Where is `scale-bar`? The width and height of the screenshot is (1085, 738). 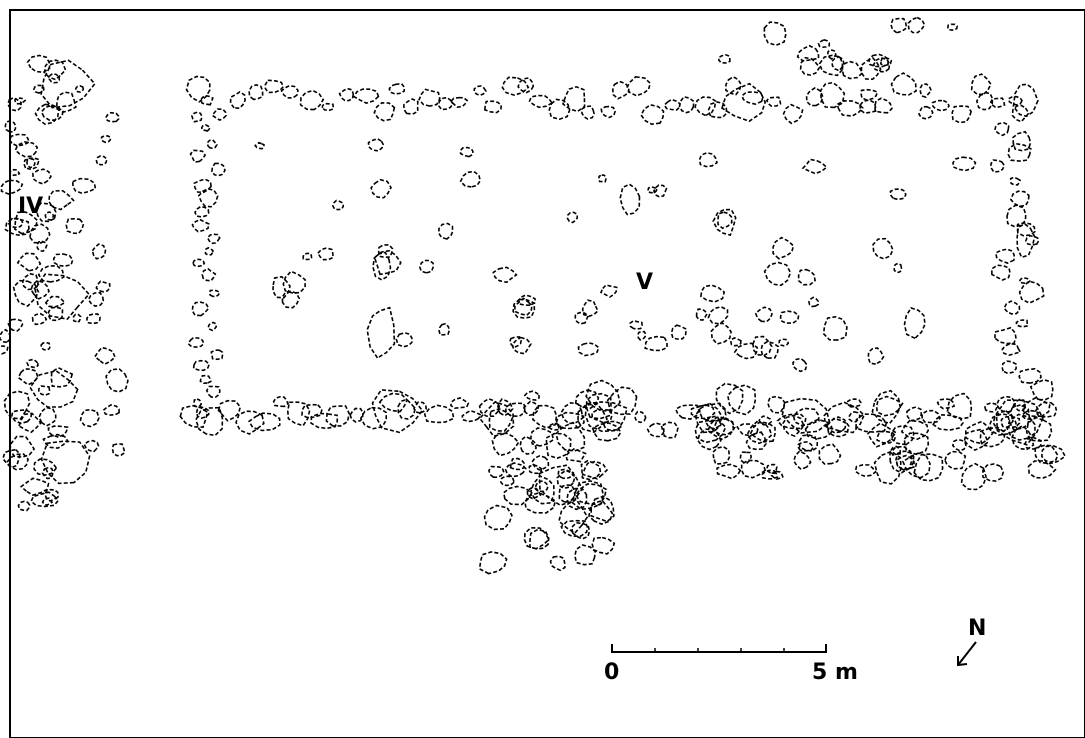 scale-bar is located at coordinates (719, 648).